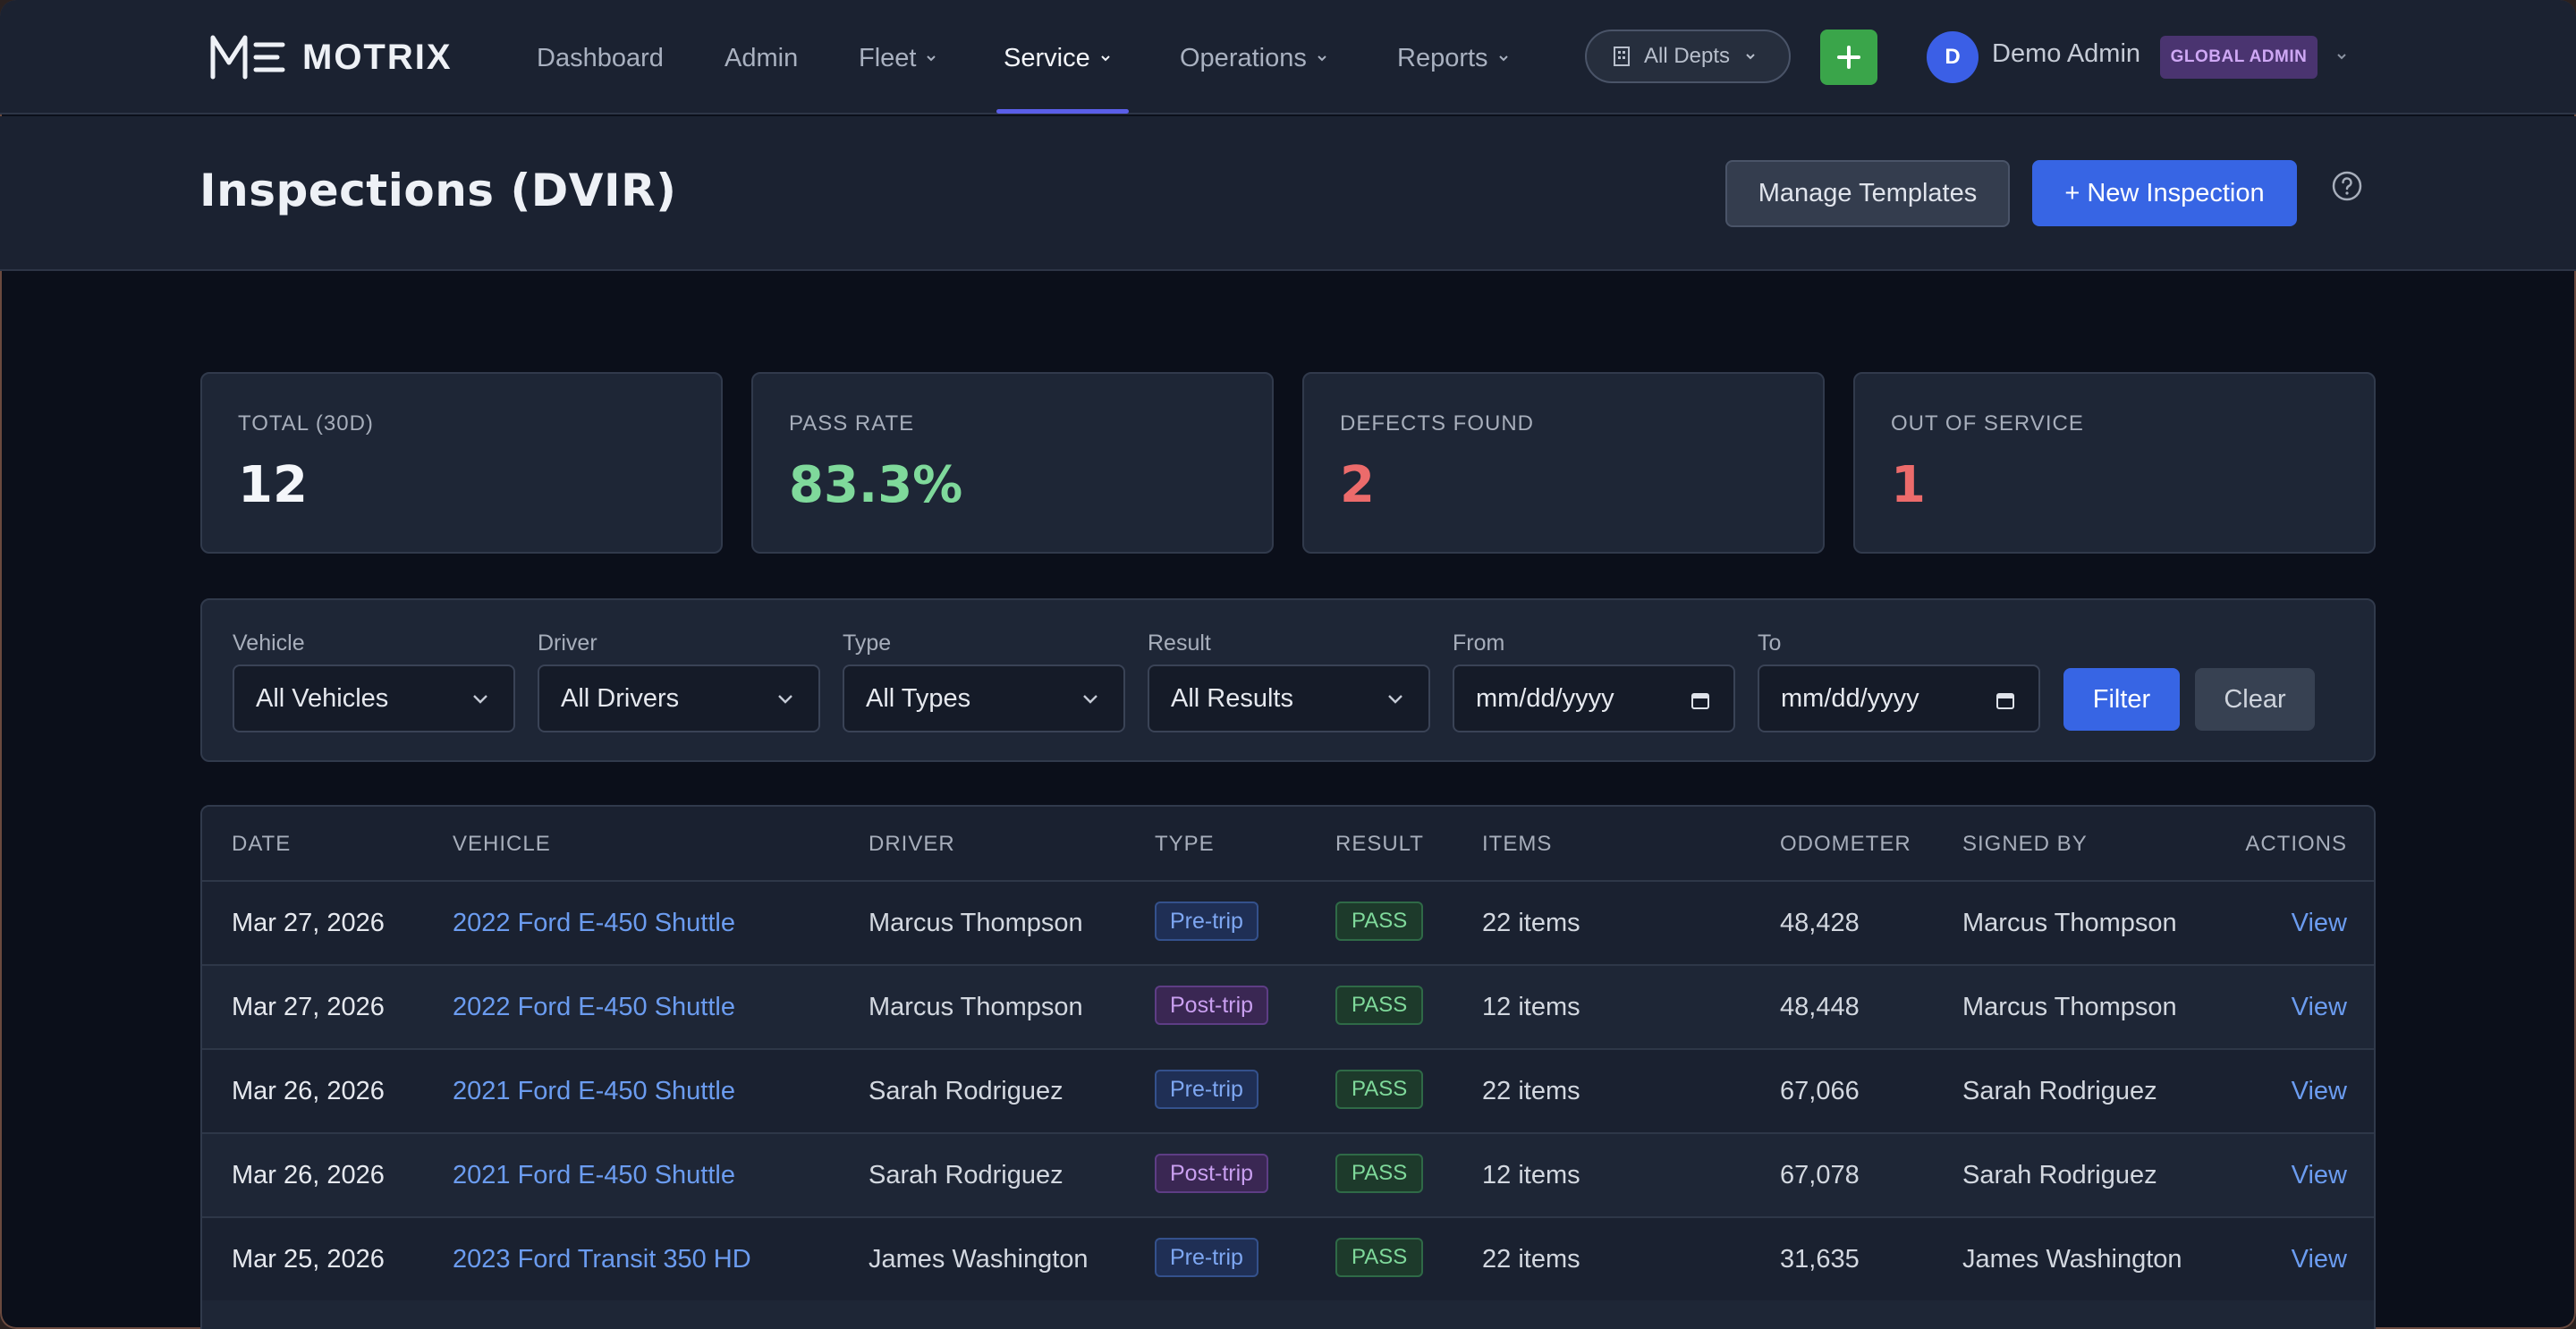 Image resolution: width=2576 pixels, height=1329 pixels. I want to click on stat-card-pass-rate: PASS RATE 83.3%, so click(1012, 463).